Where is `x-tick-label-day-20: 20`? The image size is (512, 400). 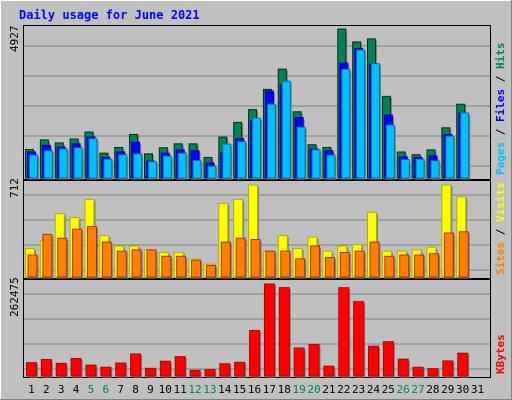
x-tick-label-day-20: 20 is located at coordinates (313, 389).